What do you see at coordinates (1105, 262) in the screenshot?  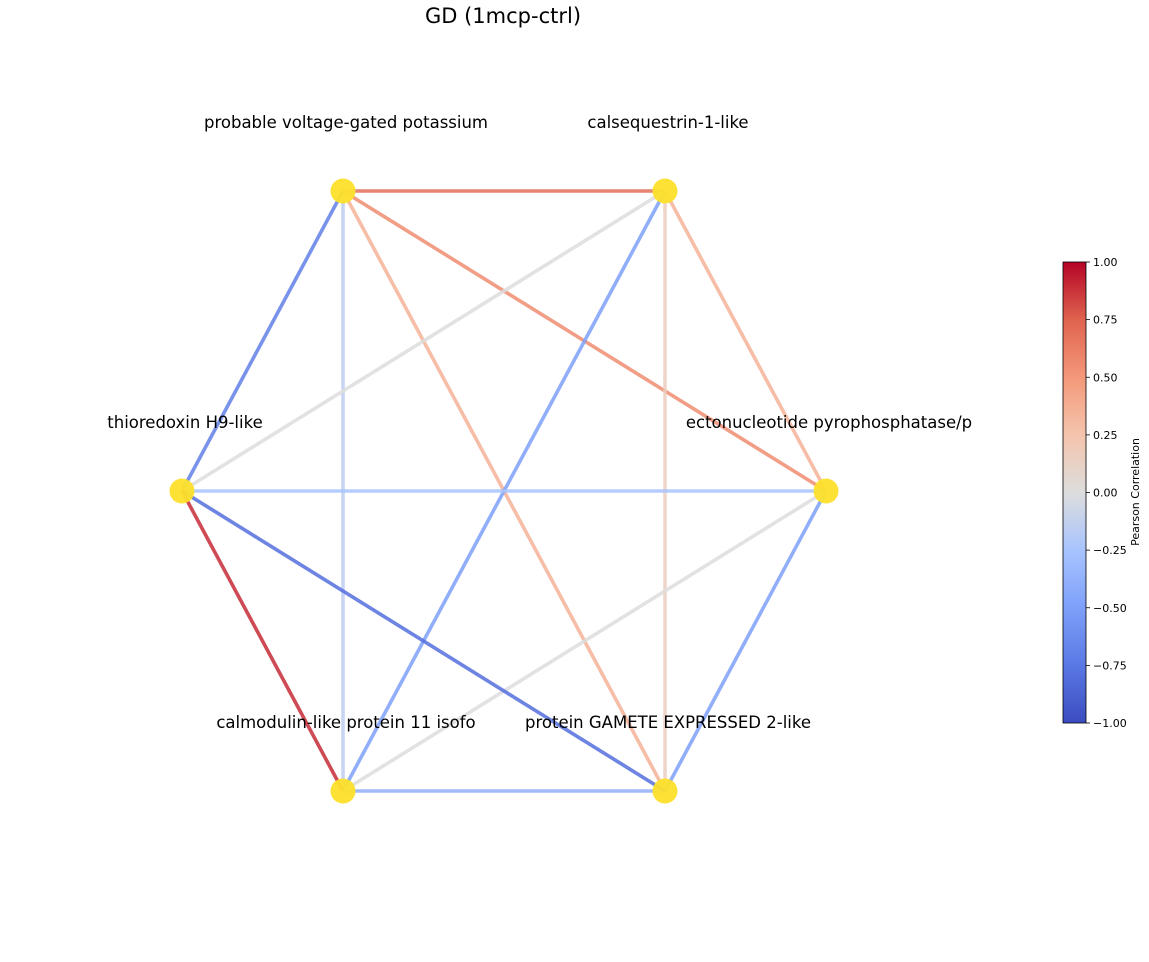 I see `colorbar-tick-label: 1.00` at bounding box center [1105, 262].